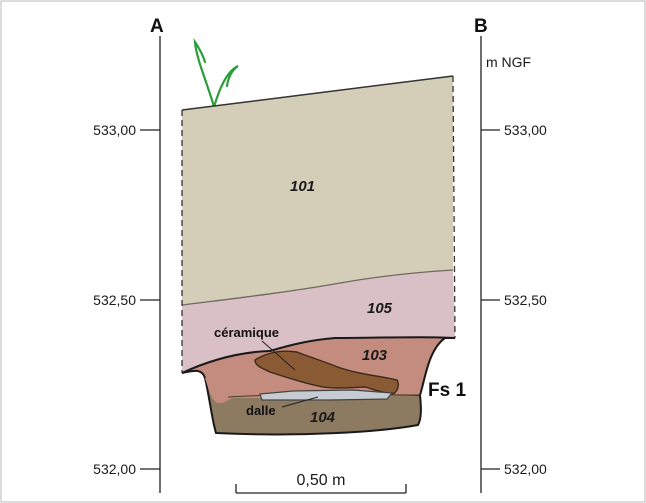 The height and width of the screenshot is (503, 646). Describe the element at coordinates (318, 321) in the screenshot. I see `layer-105-fill` at that location.